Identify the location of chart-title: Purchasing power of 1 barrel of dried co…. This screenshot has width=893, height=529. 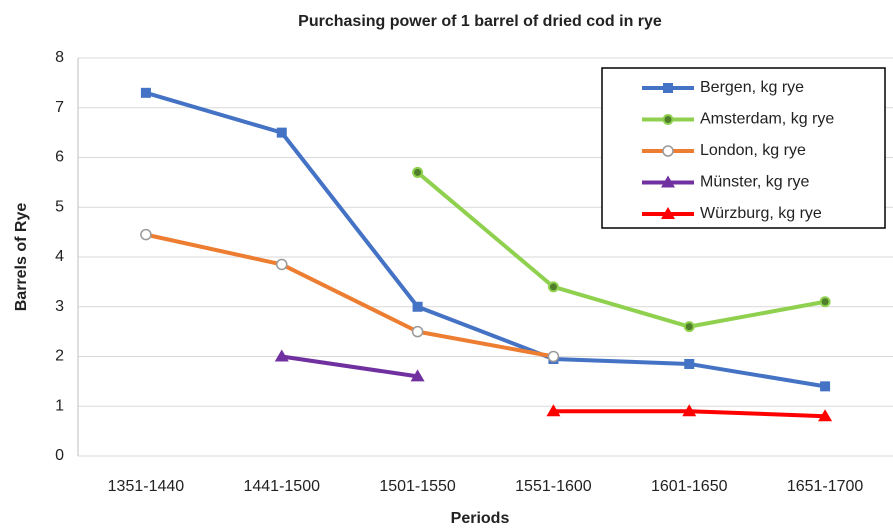
(480, 21).